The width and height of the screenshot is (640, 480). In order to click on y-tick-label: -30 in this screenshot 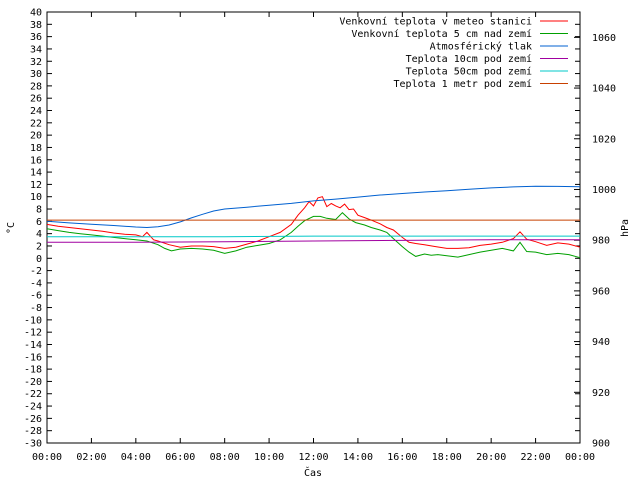, I will do `click(33, 444)`.